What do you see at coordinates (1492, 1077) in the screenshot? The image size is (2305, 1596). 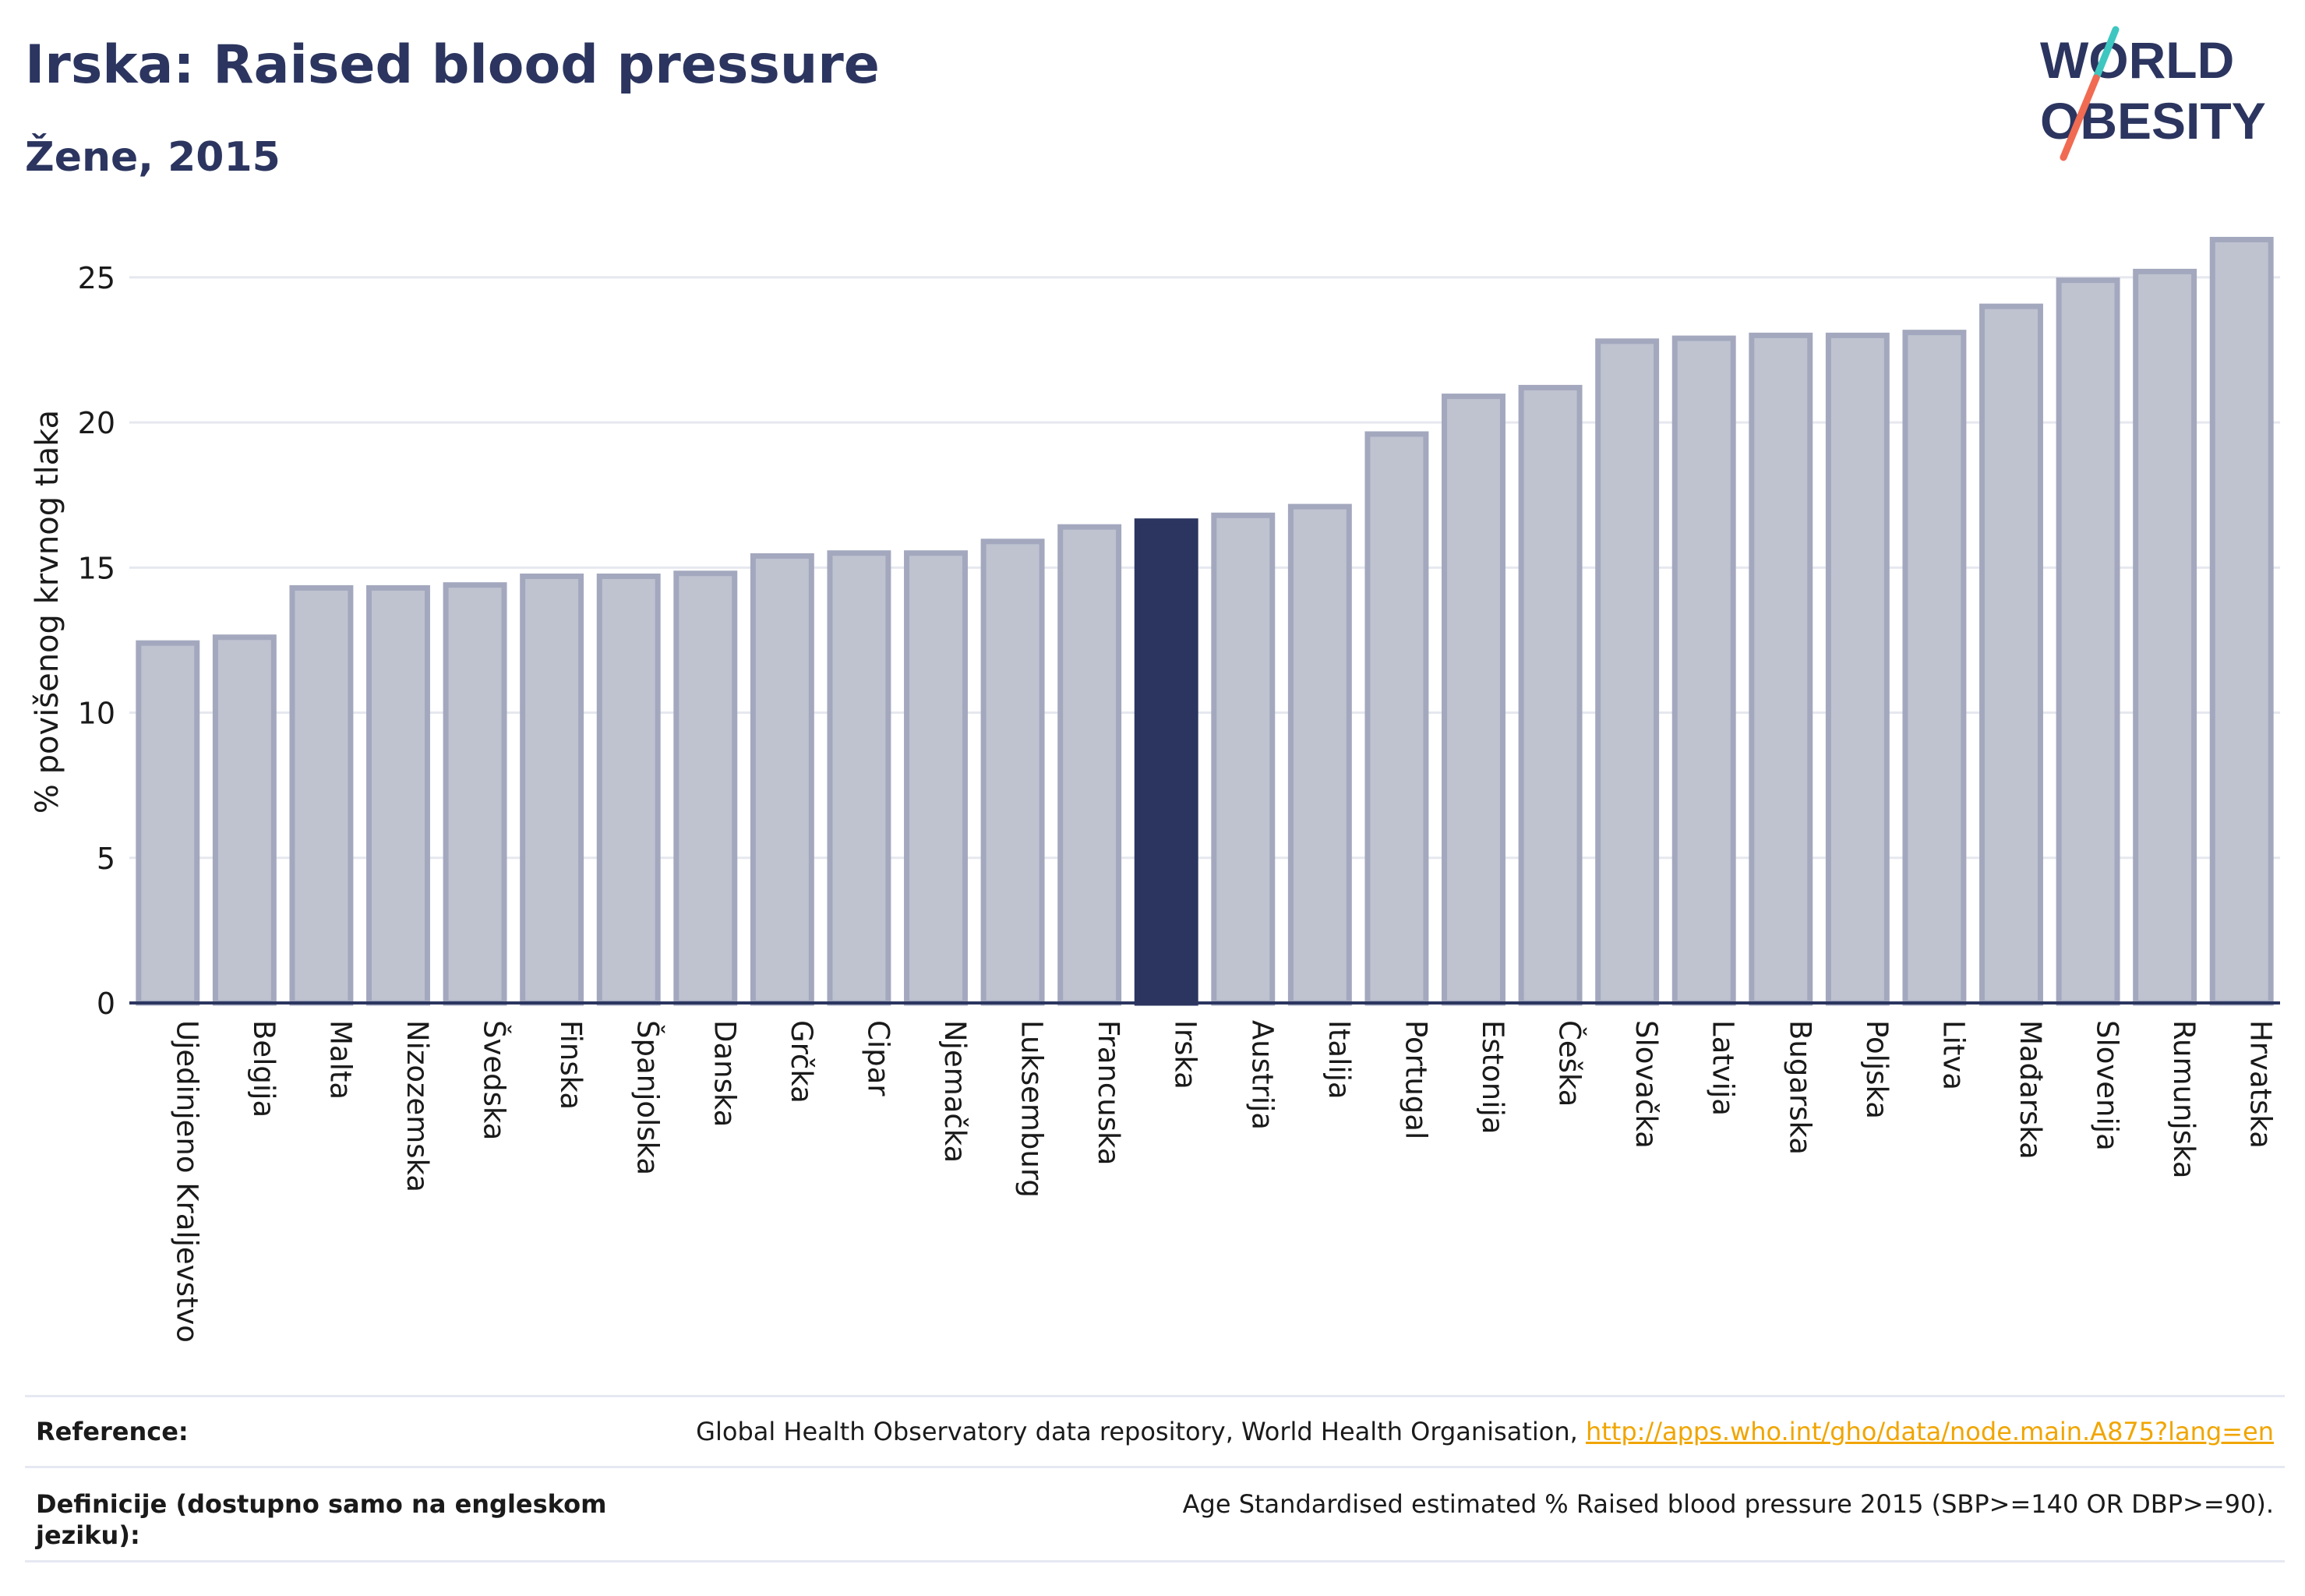 I see `x-tick-label: Estonija` at bounding box center [1492, 1077].